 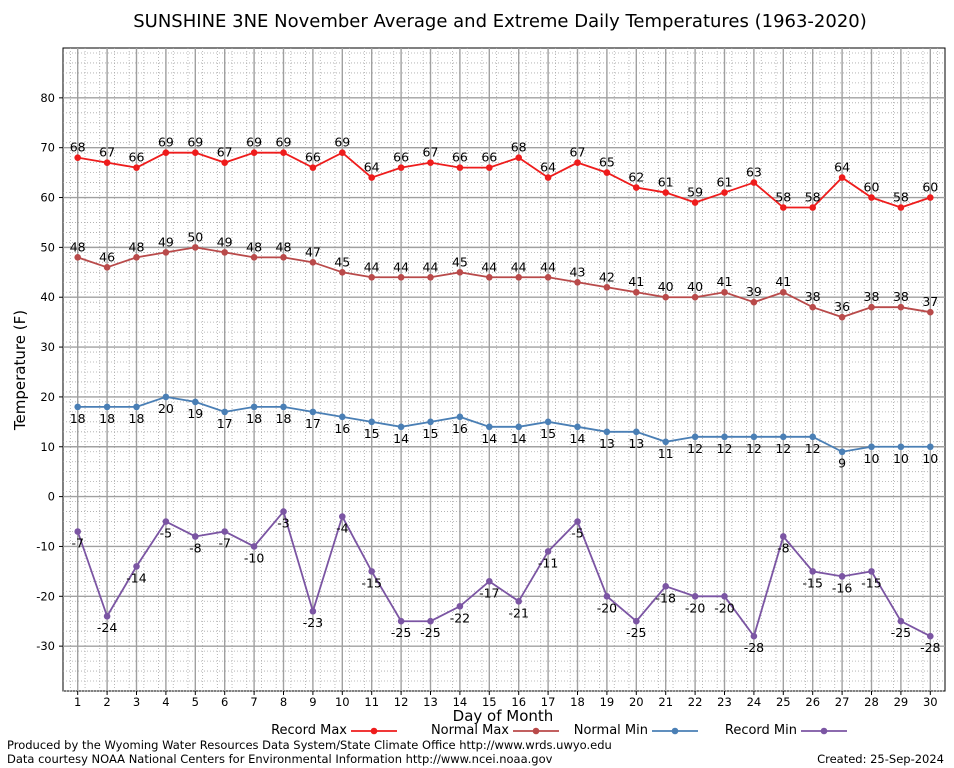 What do you see at coordinates (724, 702) in the screenshot?
I see `x-tick-label: 23` at bounding box center [724, 702].